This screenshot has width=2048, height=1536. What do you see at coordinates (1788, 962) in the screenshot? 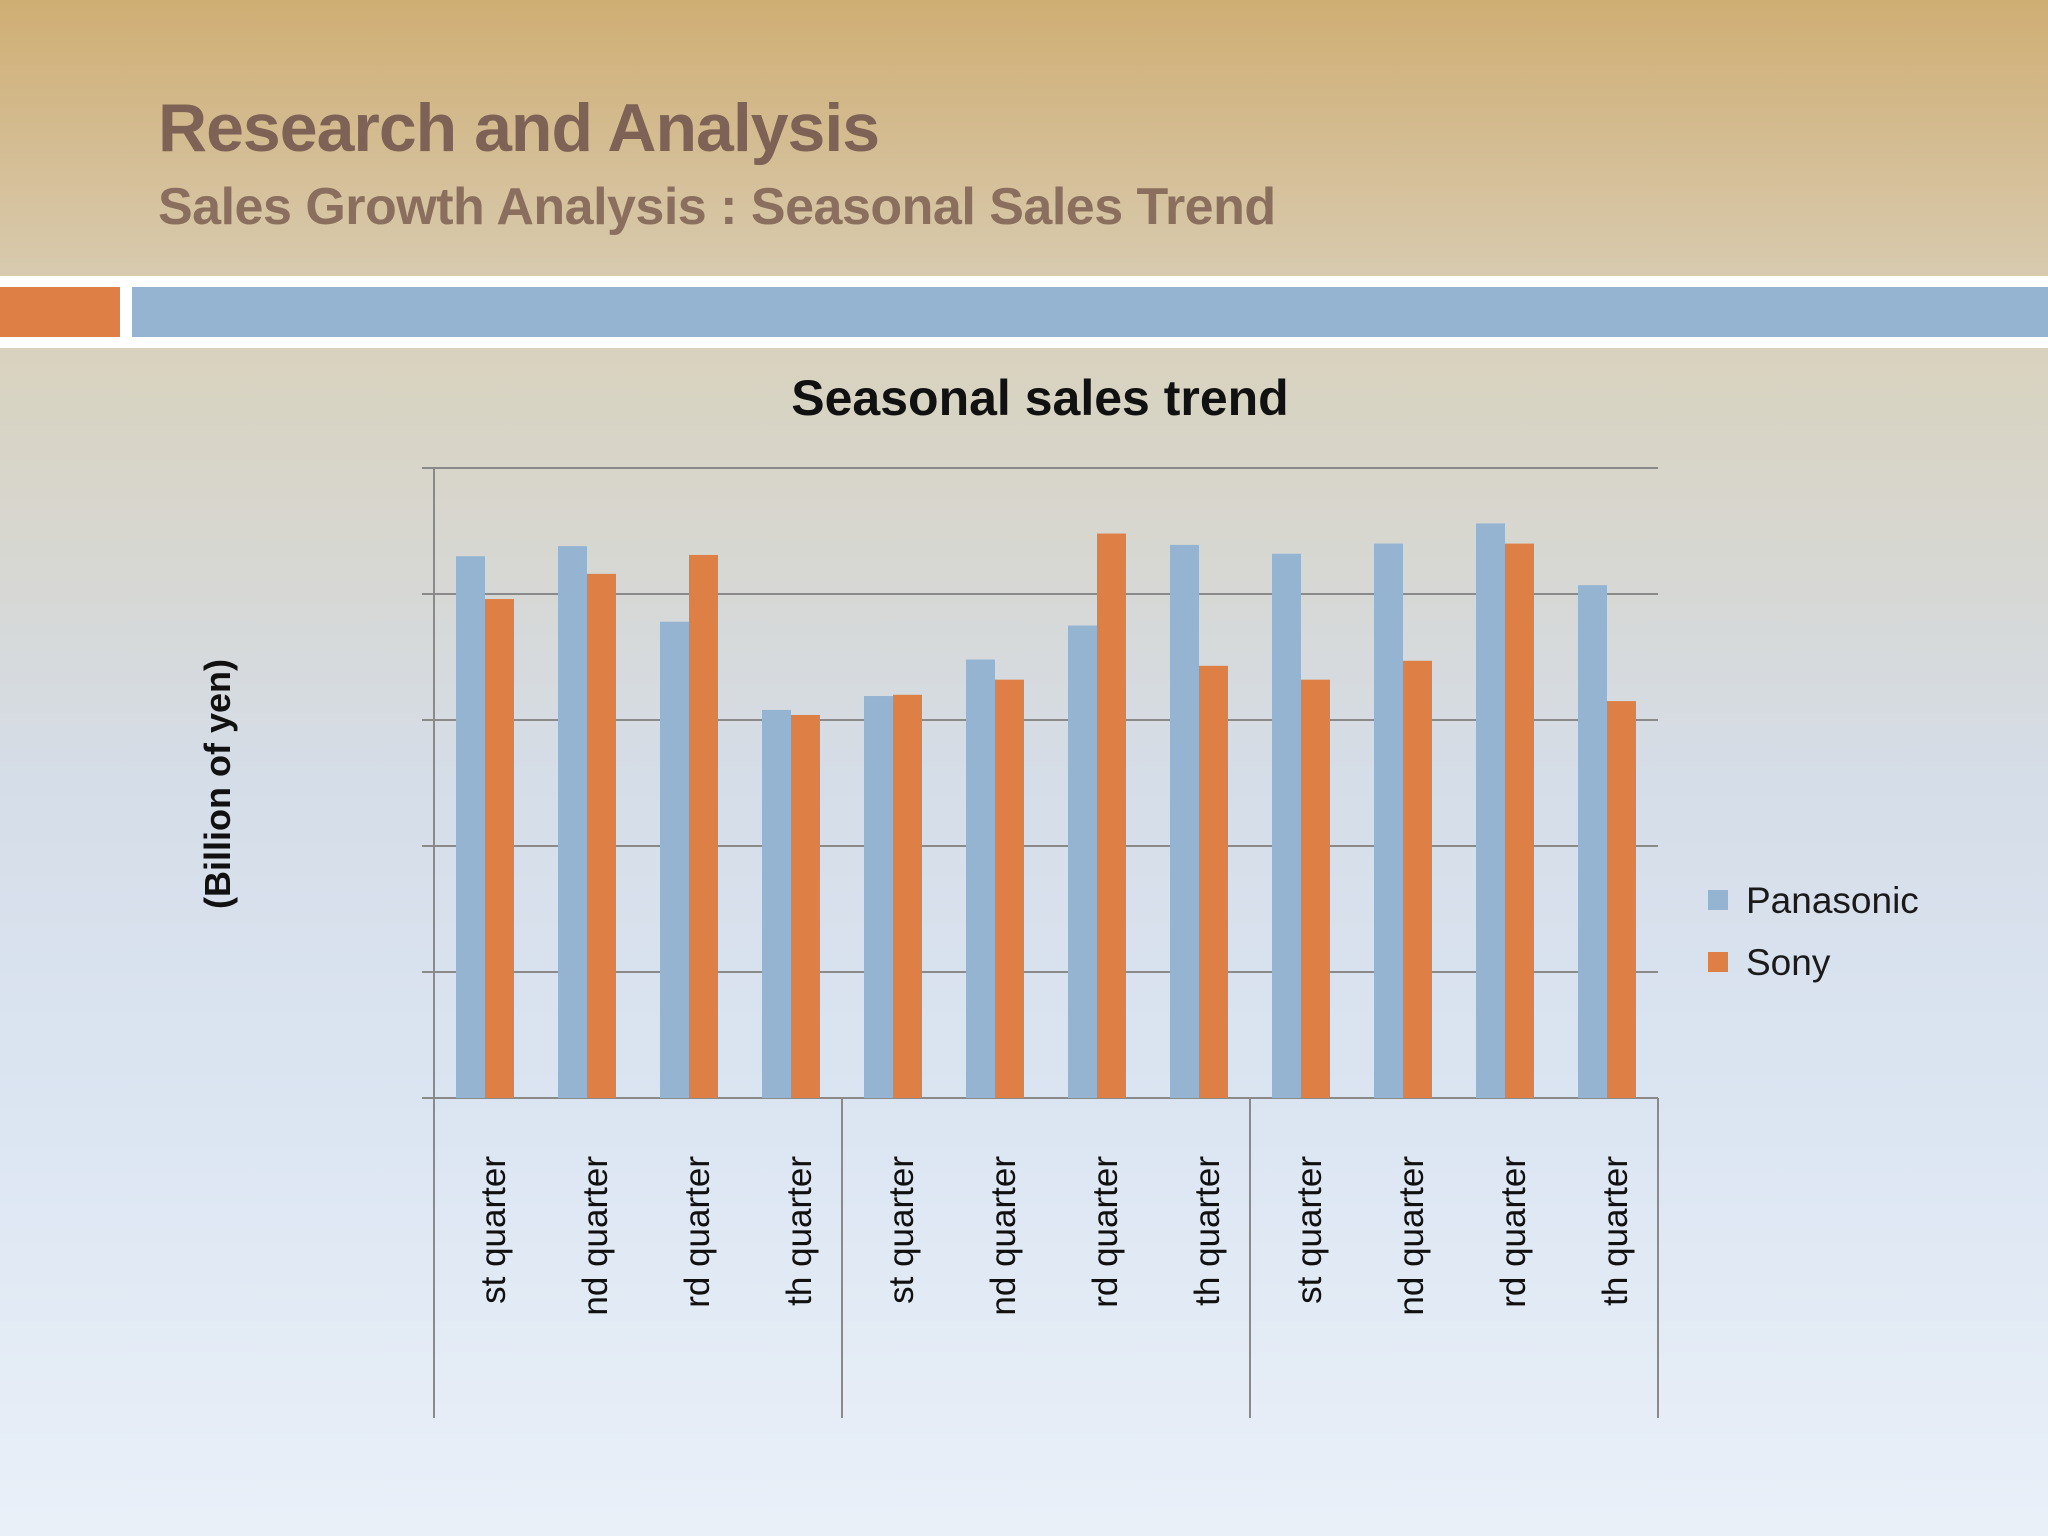
I see `legend-label-sony: Sony` at bounding box center [1788, 962].